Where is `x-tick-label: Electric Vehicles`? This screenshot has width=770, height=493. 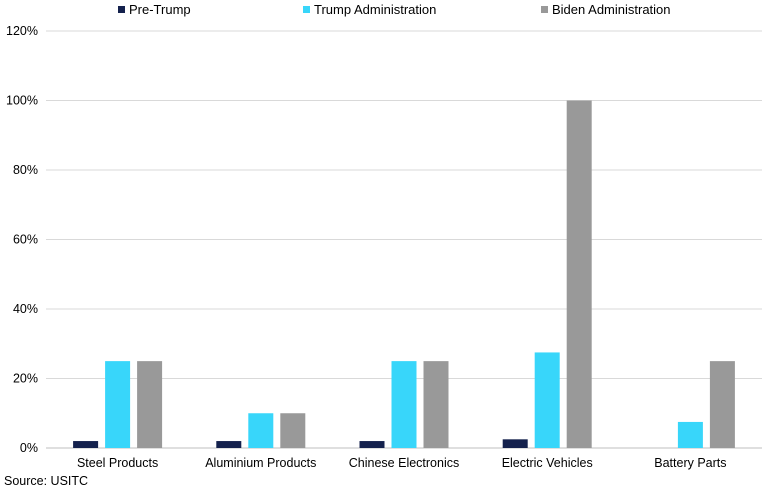 x-tick-label: Electric Vehicles is located at coordinates (547, 463).